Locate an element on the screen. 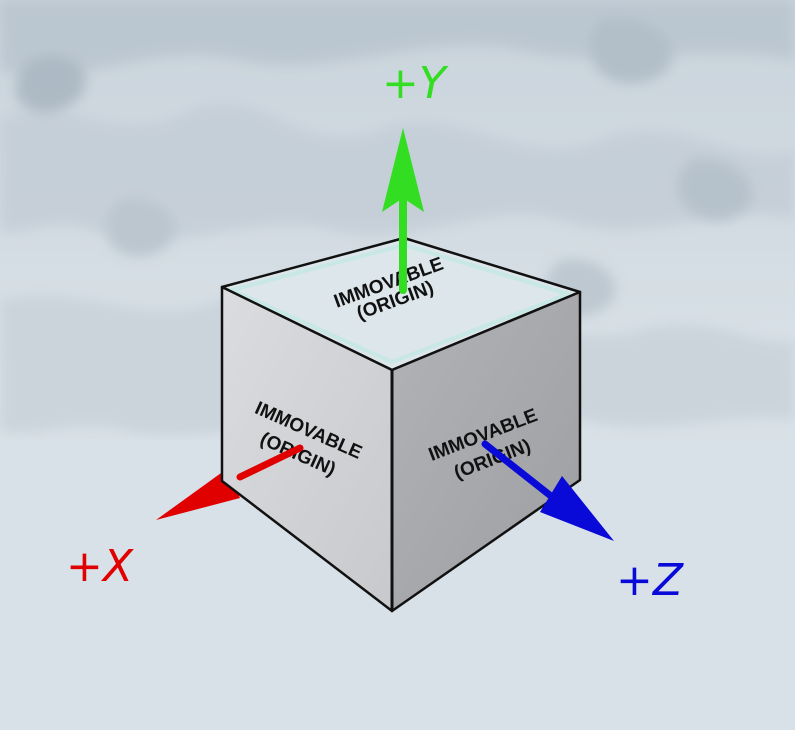 The width and height of the screenshot is (795, 730). z-axis-arrow is located at coordinates (547, 490).